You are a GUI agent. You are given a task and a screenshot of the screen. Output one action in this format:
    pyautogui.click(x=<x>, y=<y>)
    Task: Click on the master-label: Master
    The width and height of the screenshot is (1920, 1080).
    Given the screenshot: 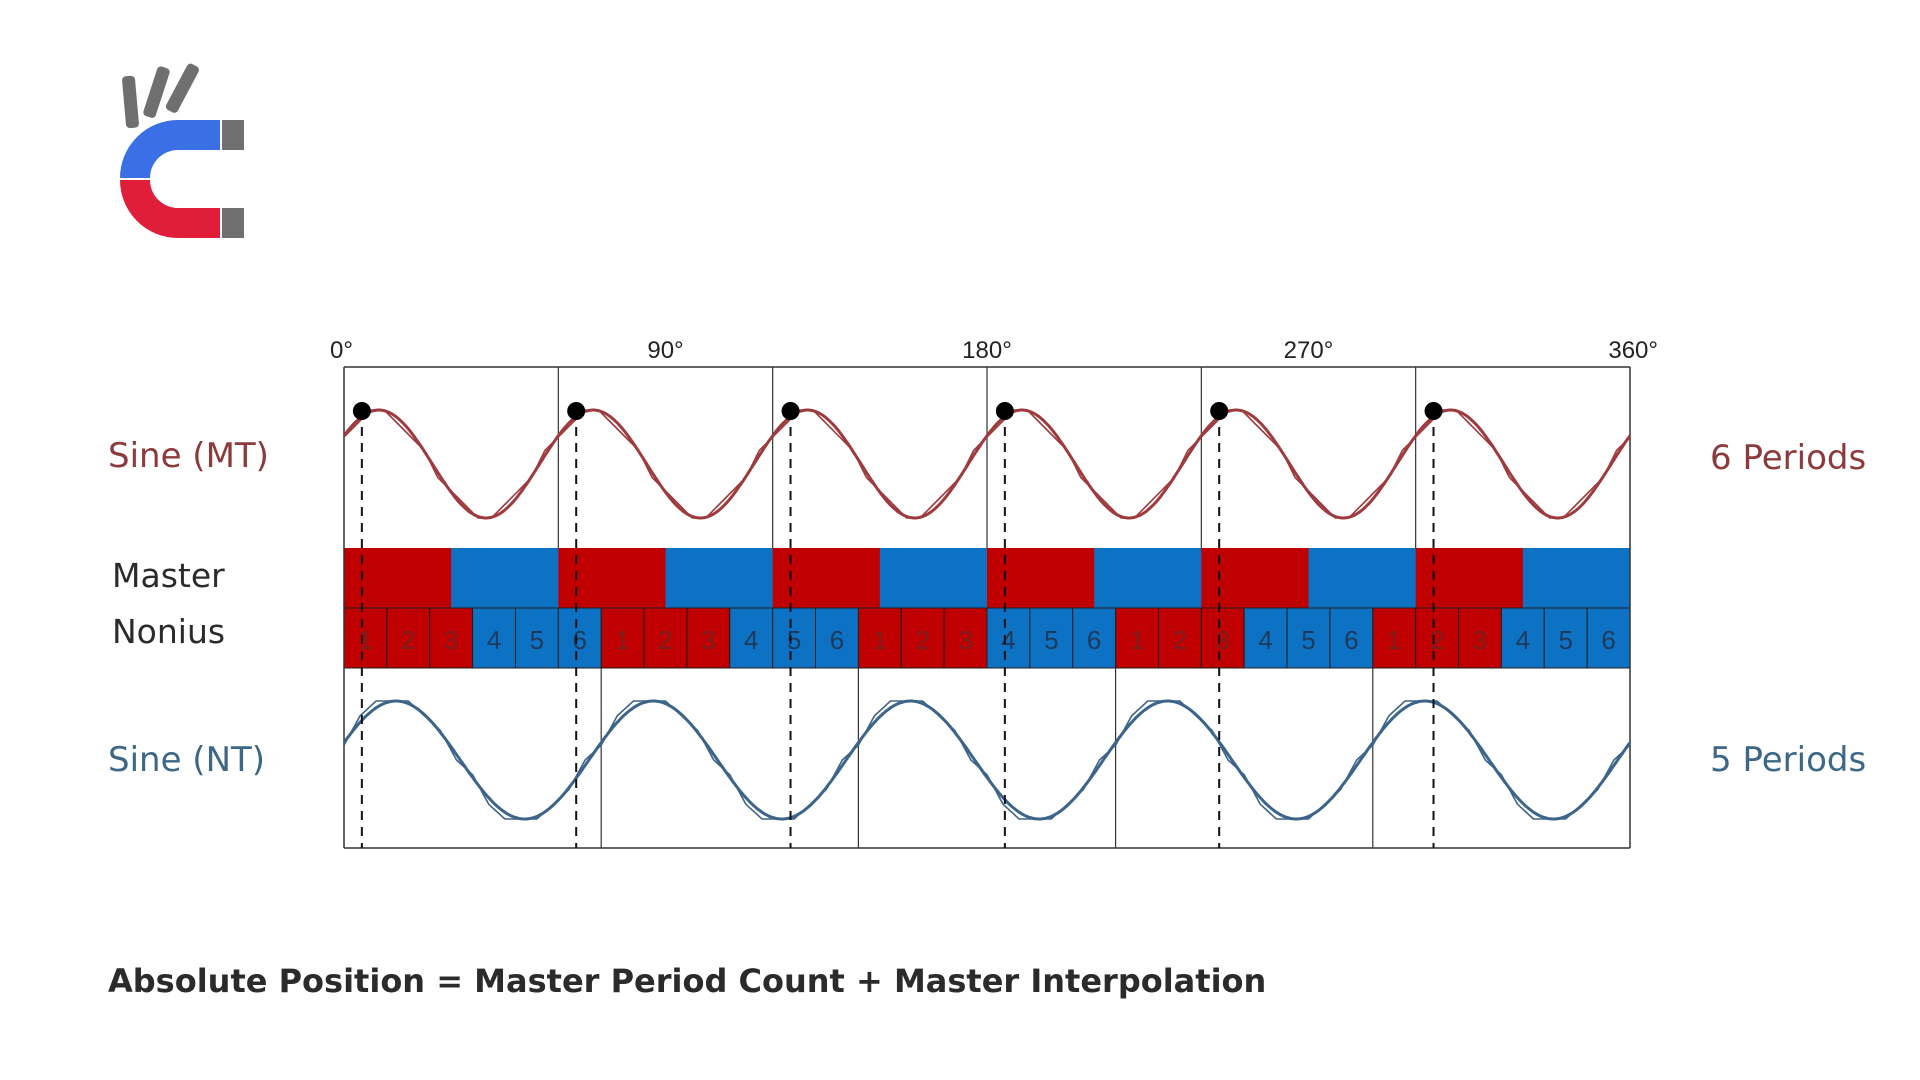 What is the action you would take?
    pyautogui.click(x=168, y=575)
    